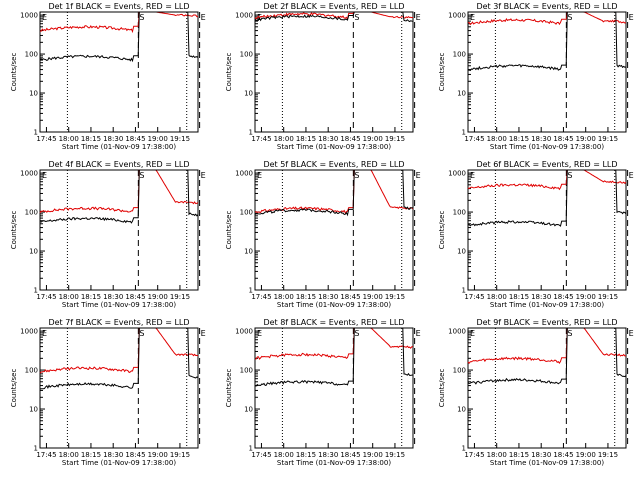 The image size is (640, 480). I want to click on panel-title: Det 9f BLACK = Events, RED = LLD, so click(546, 322).